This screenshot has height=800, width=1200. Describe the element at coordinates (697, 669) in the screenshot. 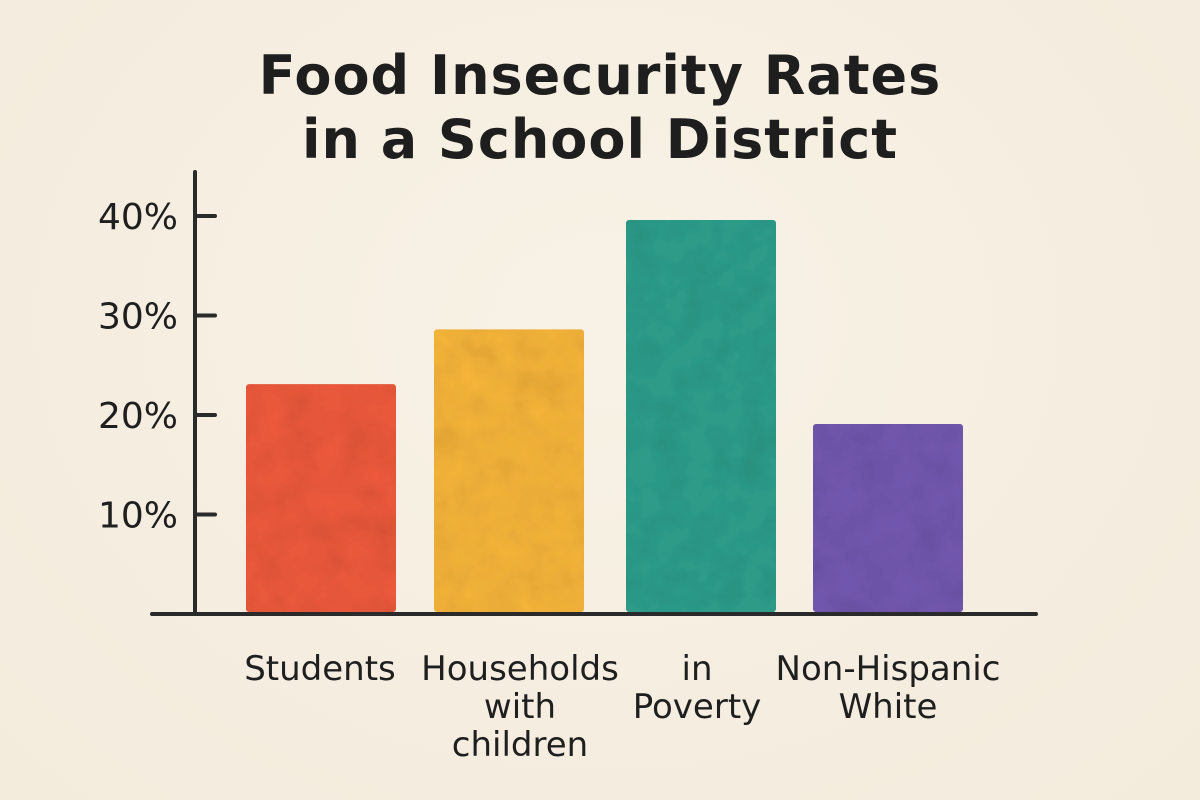

I see `x-category-label-3-line-1: in` at that location.